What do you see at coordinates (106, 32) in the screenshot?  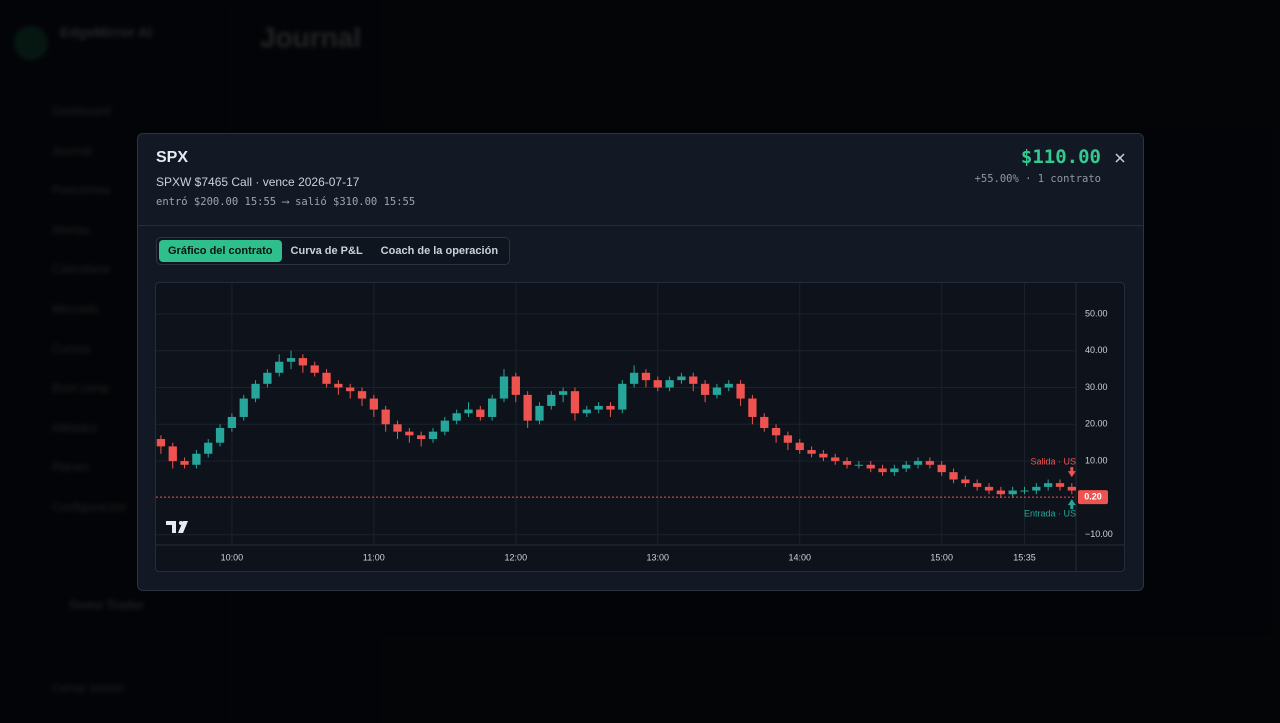 I see `brand: EdgeMirror AI` at bounding box center [106, 32].